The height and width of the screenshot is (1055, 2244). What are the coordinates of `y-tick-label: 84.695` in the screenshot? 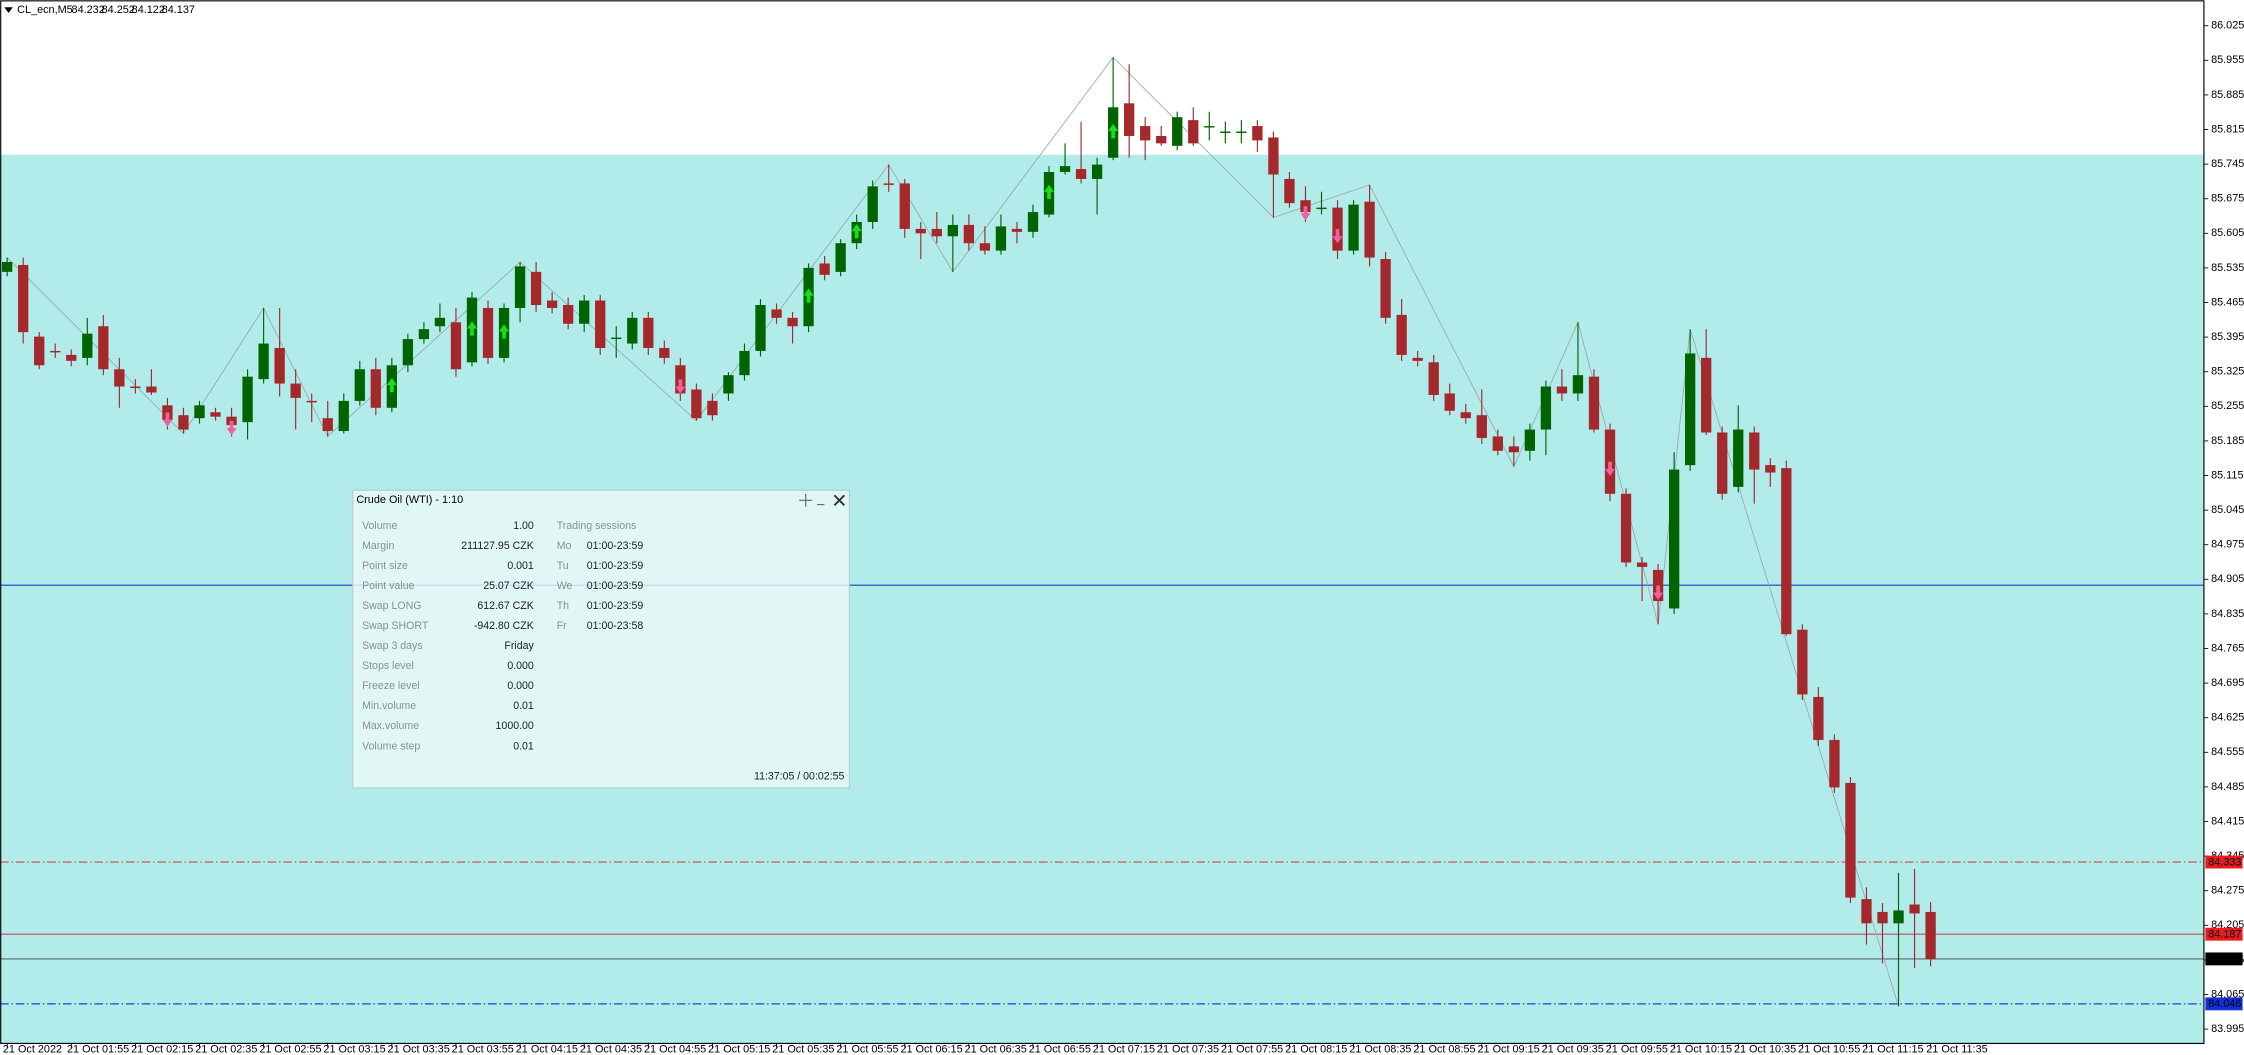 It's located at (2227, 683).